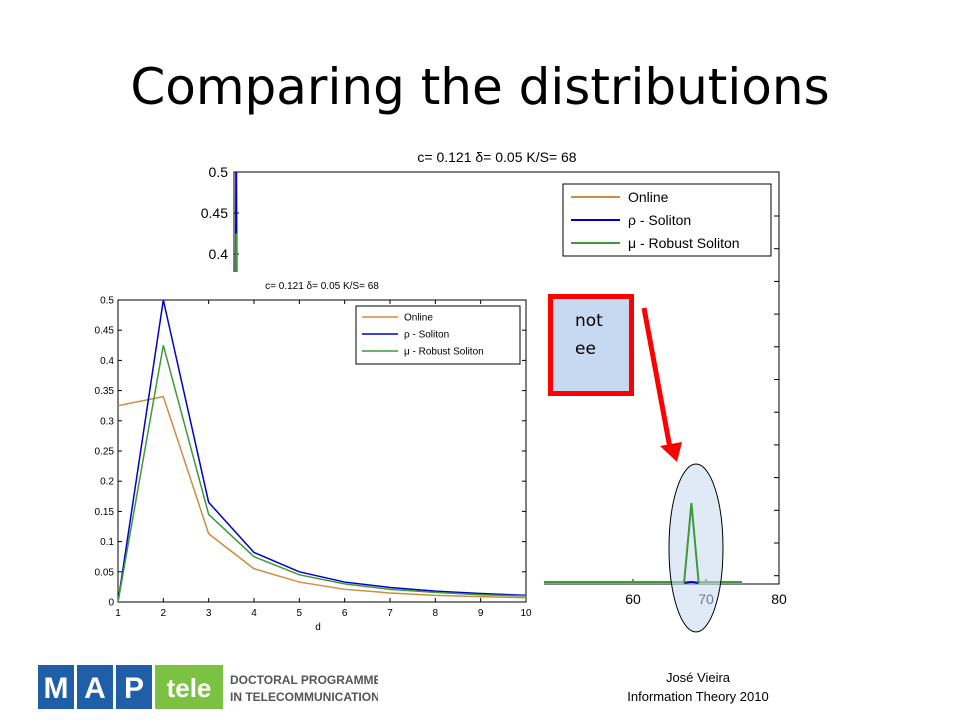 Image resolution: width=960 pixels, height=720 pixels. I want to click on spike-robust-soliton, so click(691, 543).